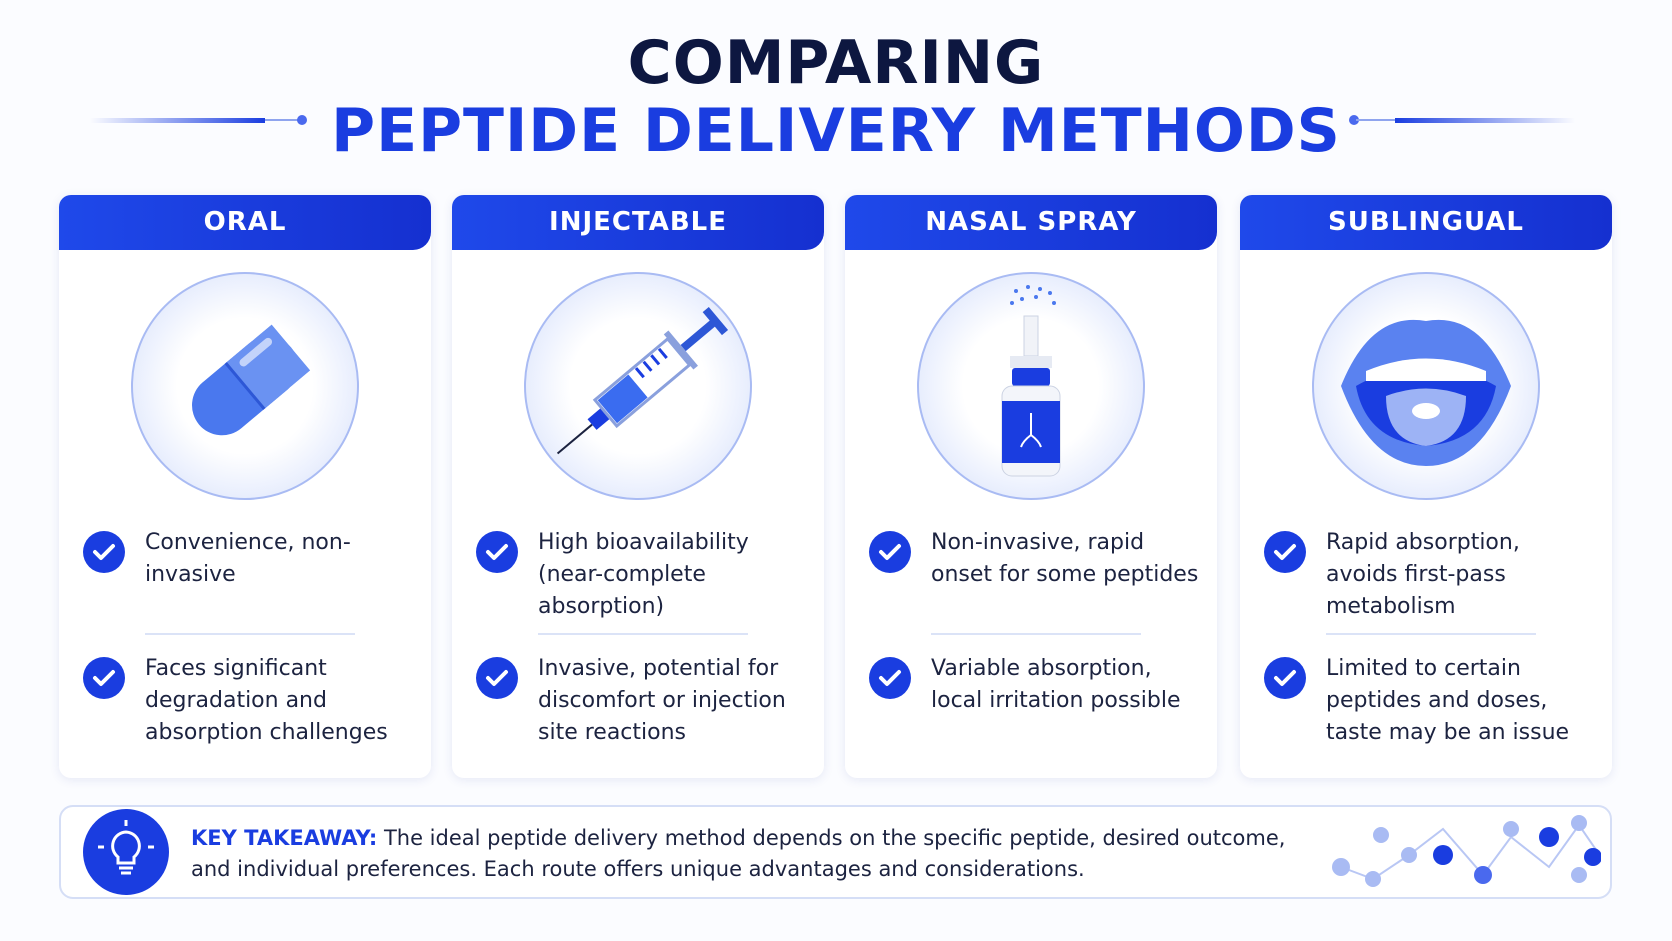 The width and height of the screenshot is (1672, 941). Describe the element at coordinates (126, 852) in the screenshot. I see `bulb-icon` at that location.